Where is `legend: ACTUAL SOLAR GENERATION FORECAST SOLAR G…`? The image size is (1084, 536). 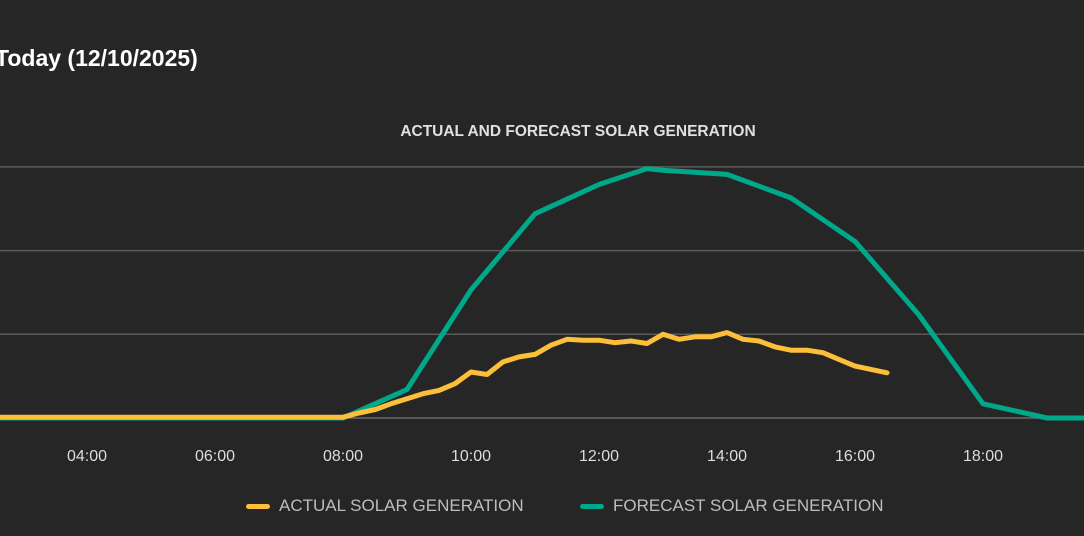 legend: ACTUAL SOLAR GENERATION FORECAST SOLAR G… is located at coordinates (542, 508).